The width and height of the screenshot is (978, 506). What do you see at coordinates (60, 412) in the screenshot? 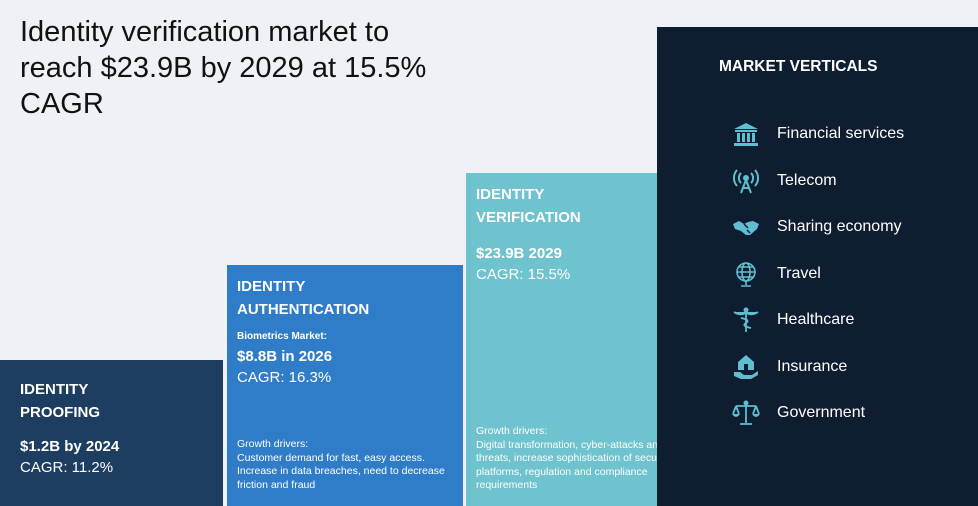
I see `proofing-heading-line2: PROOFING` at bounding box center [60, 412].